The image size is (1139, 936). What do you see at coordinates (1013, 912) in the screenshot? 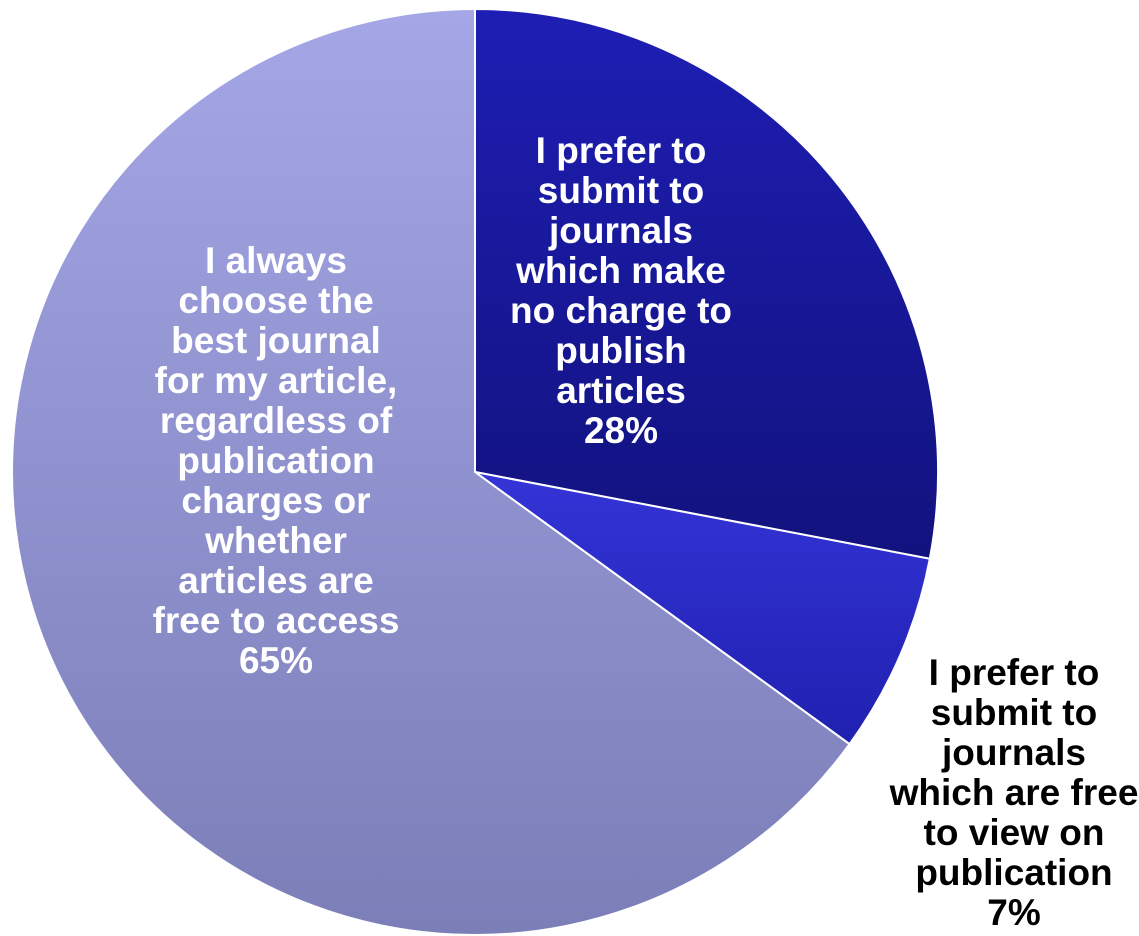
I see `slice-value-label: 7%` at bounding box center [1013, 912].